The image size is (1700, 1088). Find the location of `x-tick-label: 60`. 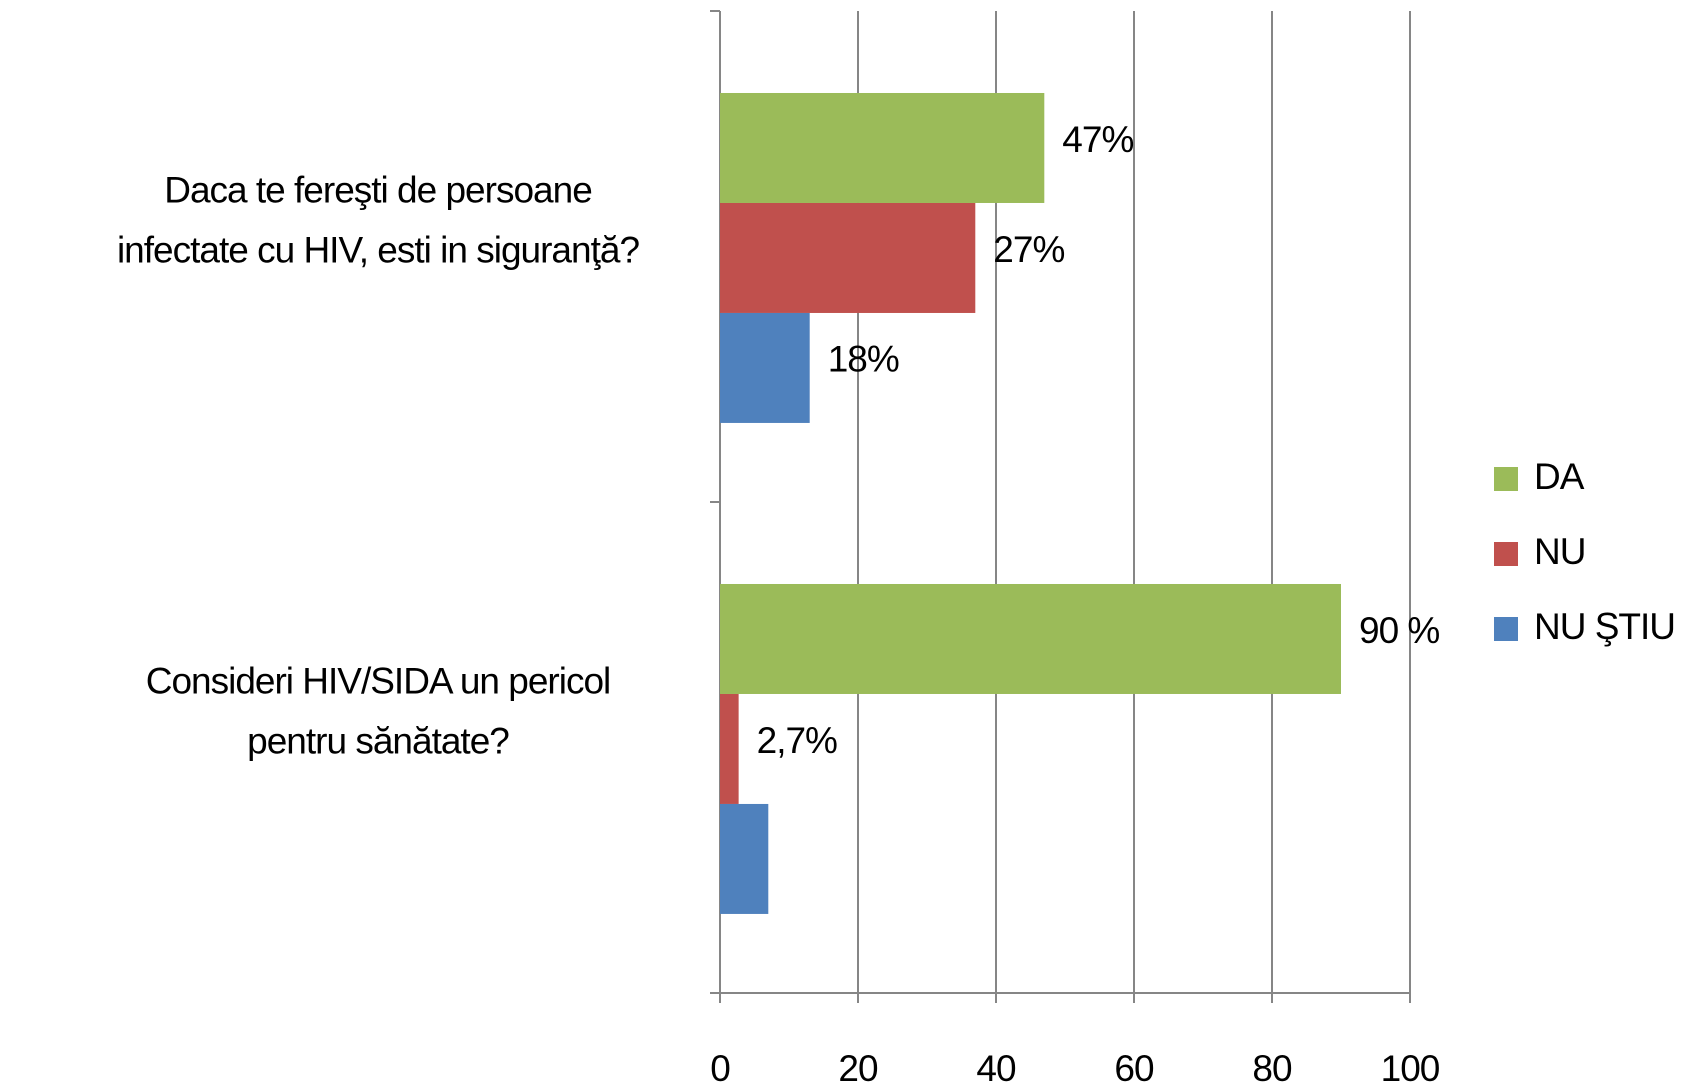

x-tick-label: 60 is located at coordinates (1134, 1068).